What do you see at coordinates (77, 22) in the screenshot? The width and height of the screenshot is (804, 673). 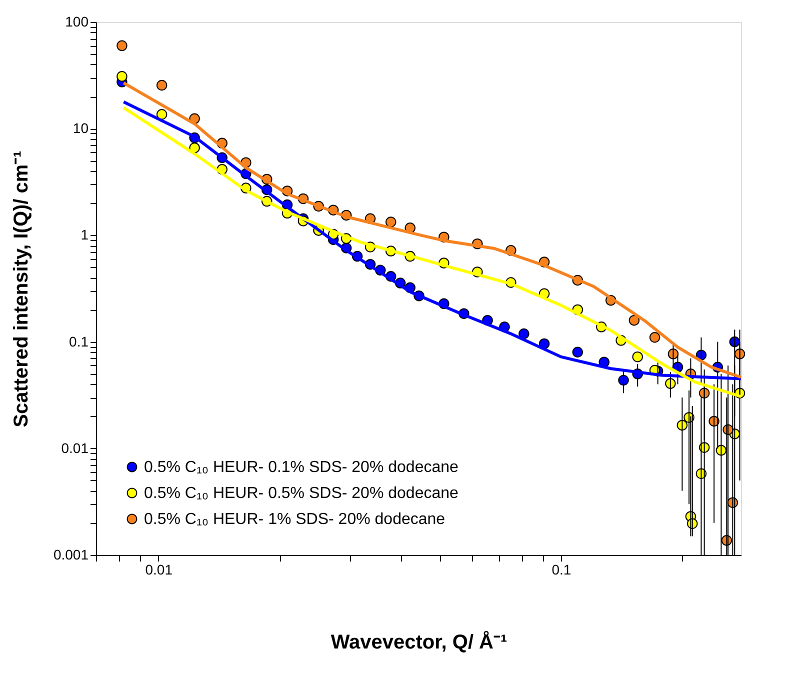 I see `y-tick-label: 100` at bounding box center [77, 22].